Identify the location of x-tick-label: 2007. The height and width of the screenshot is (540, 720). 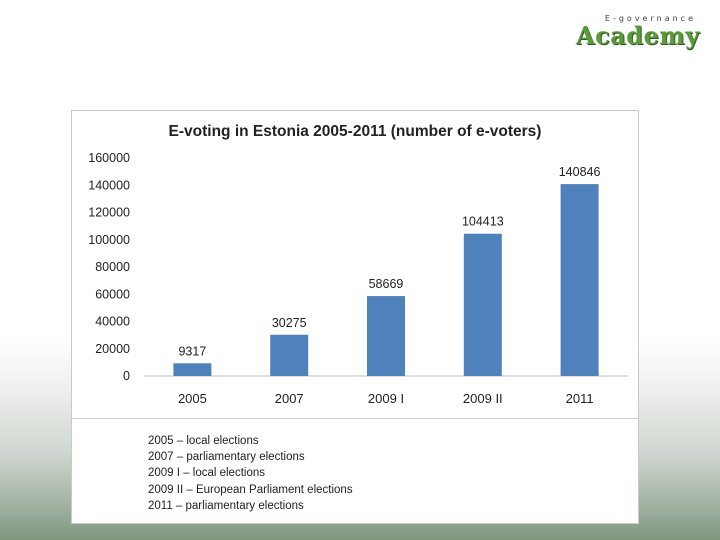
(289, 398).